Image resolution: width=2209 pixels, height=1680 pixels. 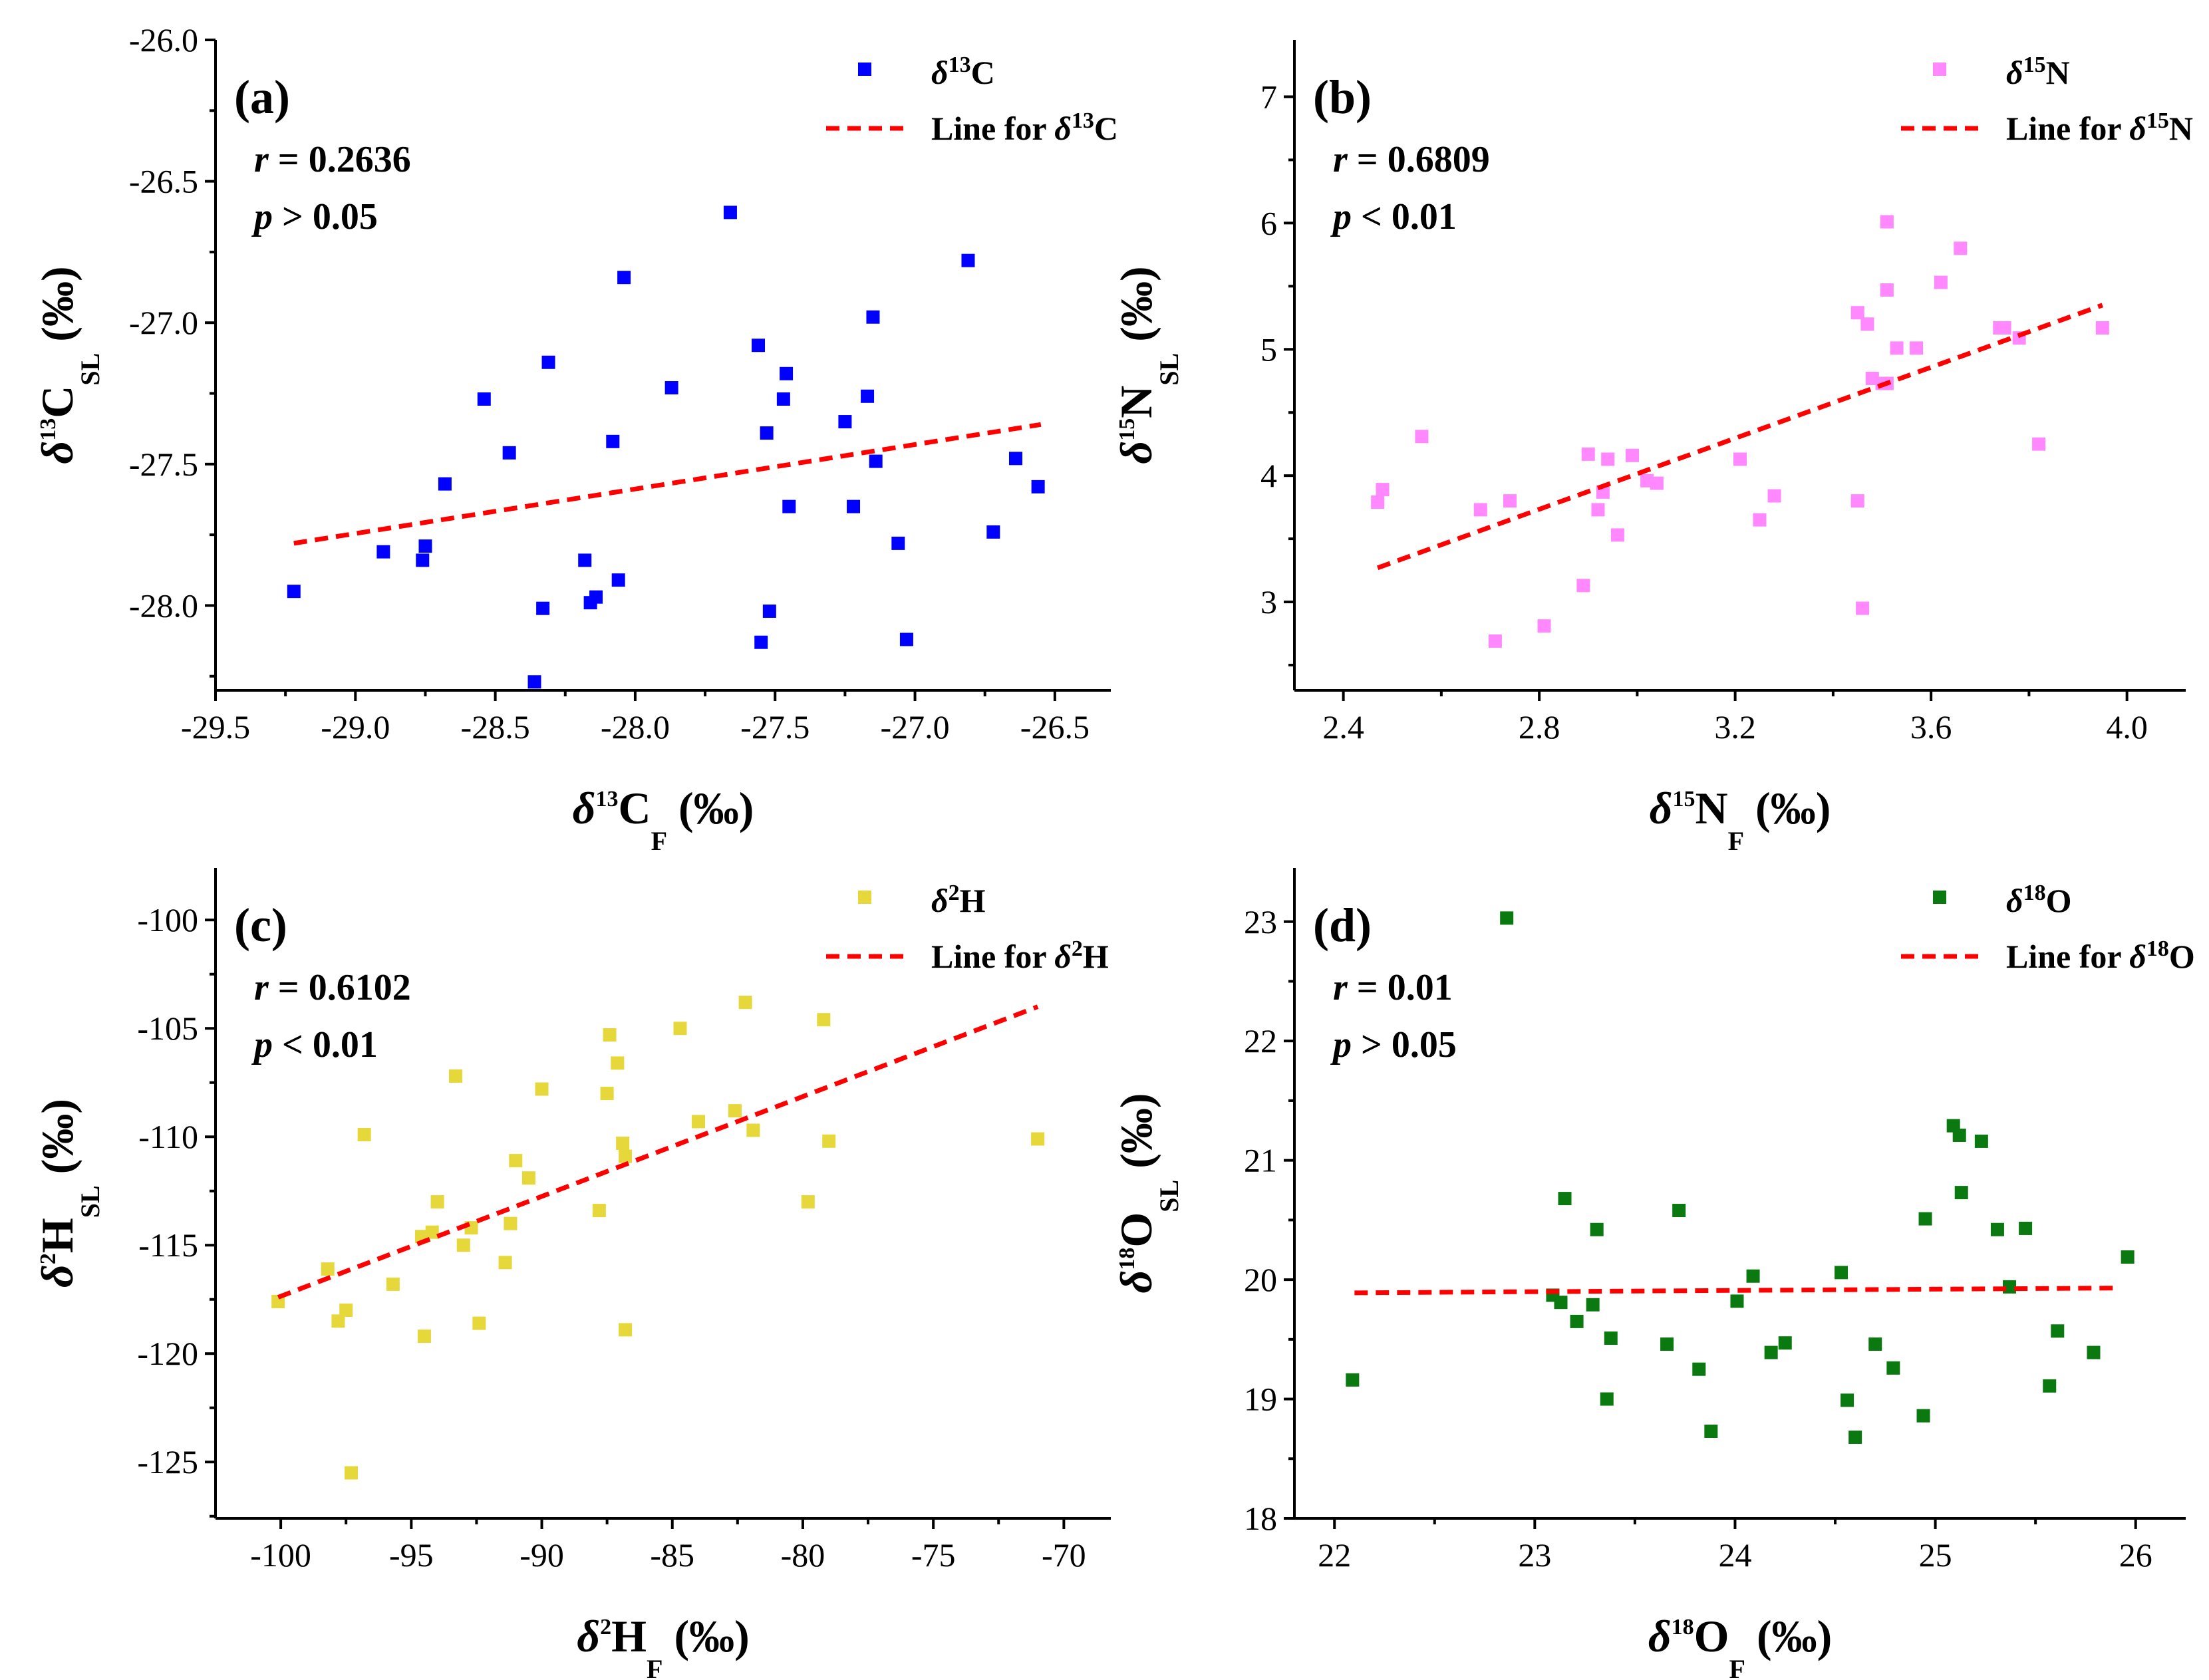 What do you see at coordinates (1260, 921) in the screenshot?
I see `y-tick-label: 23` at bounding box center [1260, 921].